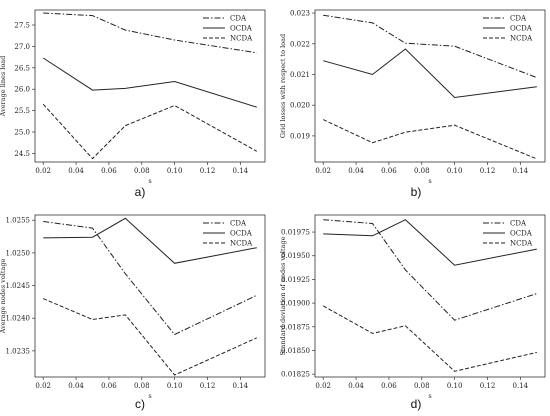 This screenshot has width=550, height=416. What do you see at coordinates (295, 375) in the screenshot?
I see `y-tick-label: 0.01825` at bounding box center [295, 375].